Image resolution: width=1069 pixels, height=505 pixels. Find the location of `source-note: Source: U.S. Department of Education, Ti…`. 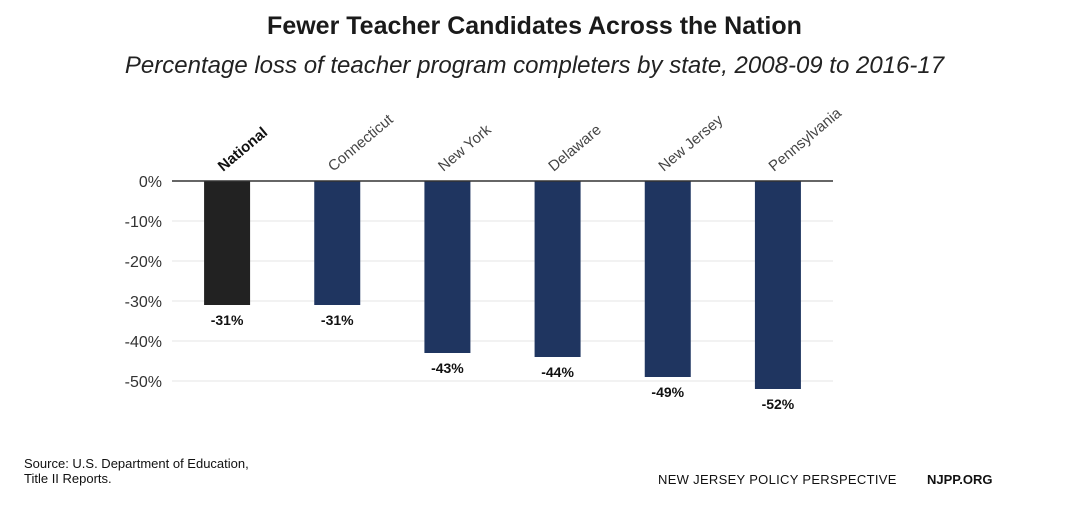

source-note: Source: U.S. Department of Education, Ti… is located at coordinates (136, 471).